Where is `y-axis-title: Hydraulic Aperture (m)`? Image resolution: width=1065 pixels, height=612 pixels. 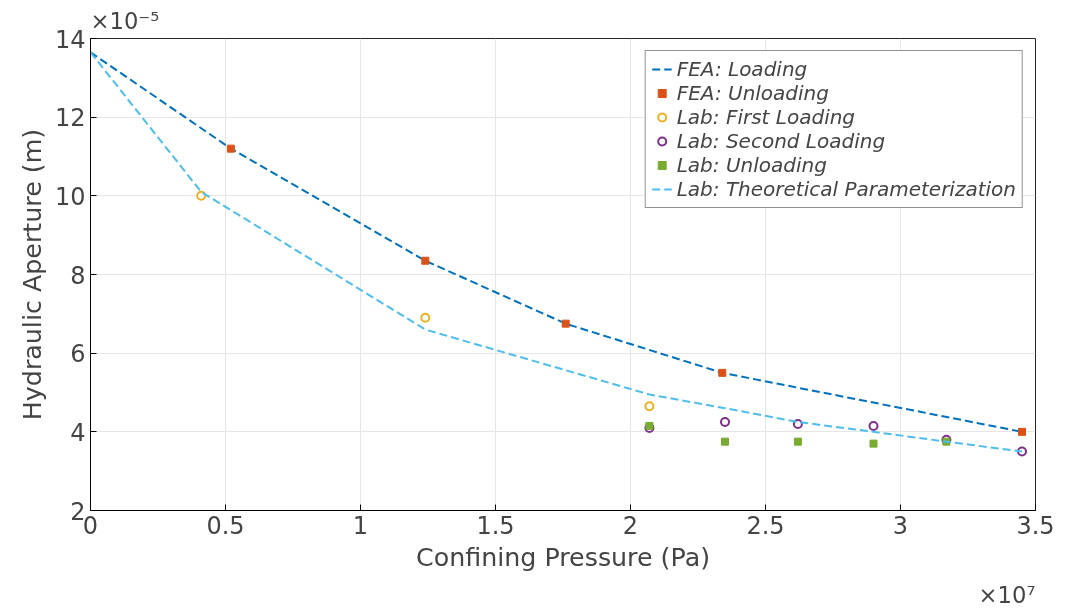
y-axis-title: Hydraulic Aperture (m) is located at coordinates (31, 274).